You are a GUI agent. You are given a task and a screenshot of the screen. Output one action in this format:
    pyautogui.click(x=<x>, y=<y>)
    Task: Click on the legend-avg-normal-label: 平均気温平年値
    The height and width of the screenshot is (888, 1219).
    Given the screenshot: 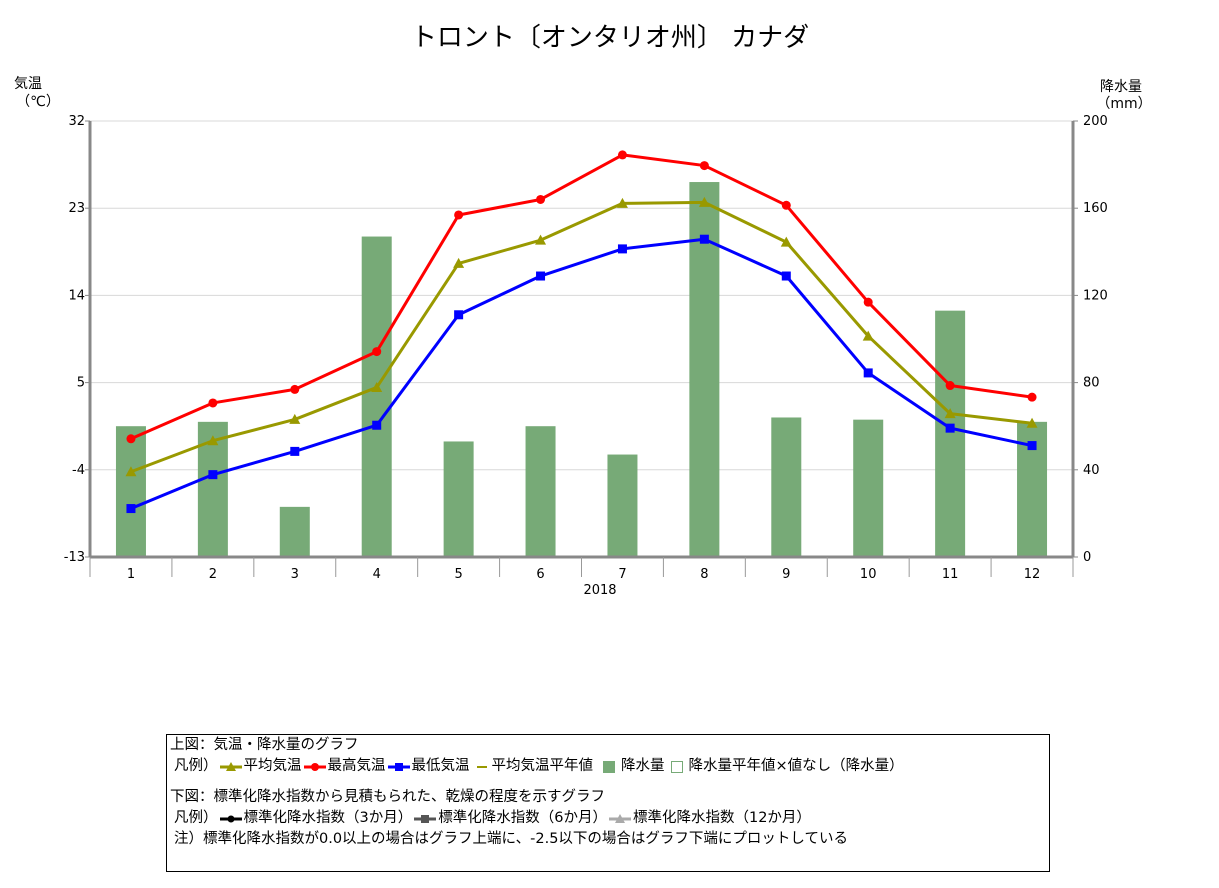 What is the action you would take?
    pyautogui.click(x=542, y=766)
    